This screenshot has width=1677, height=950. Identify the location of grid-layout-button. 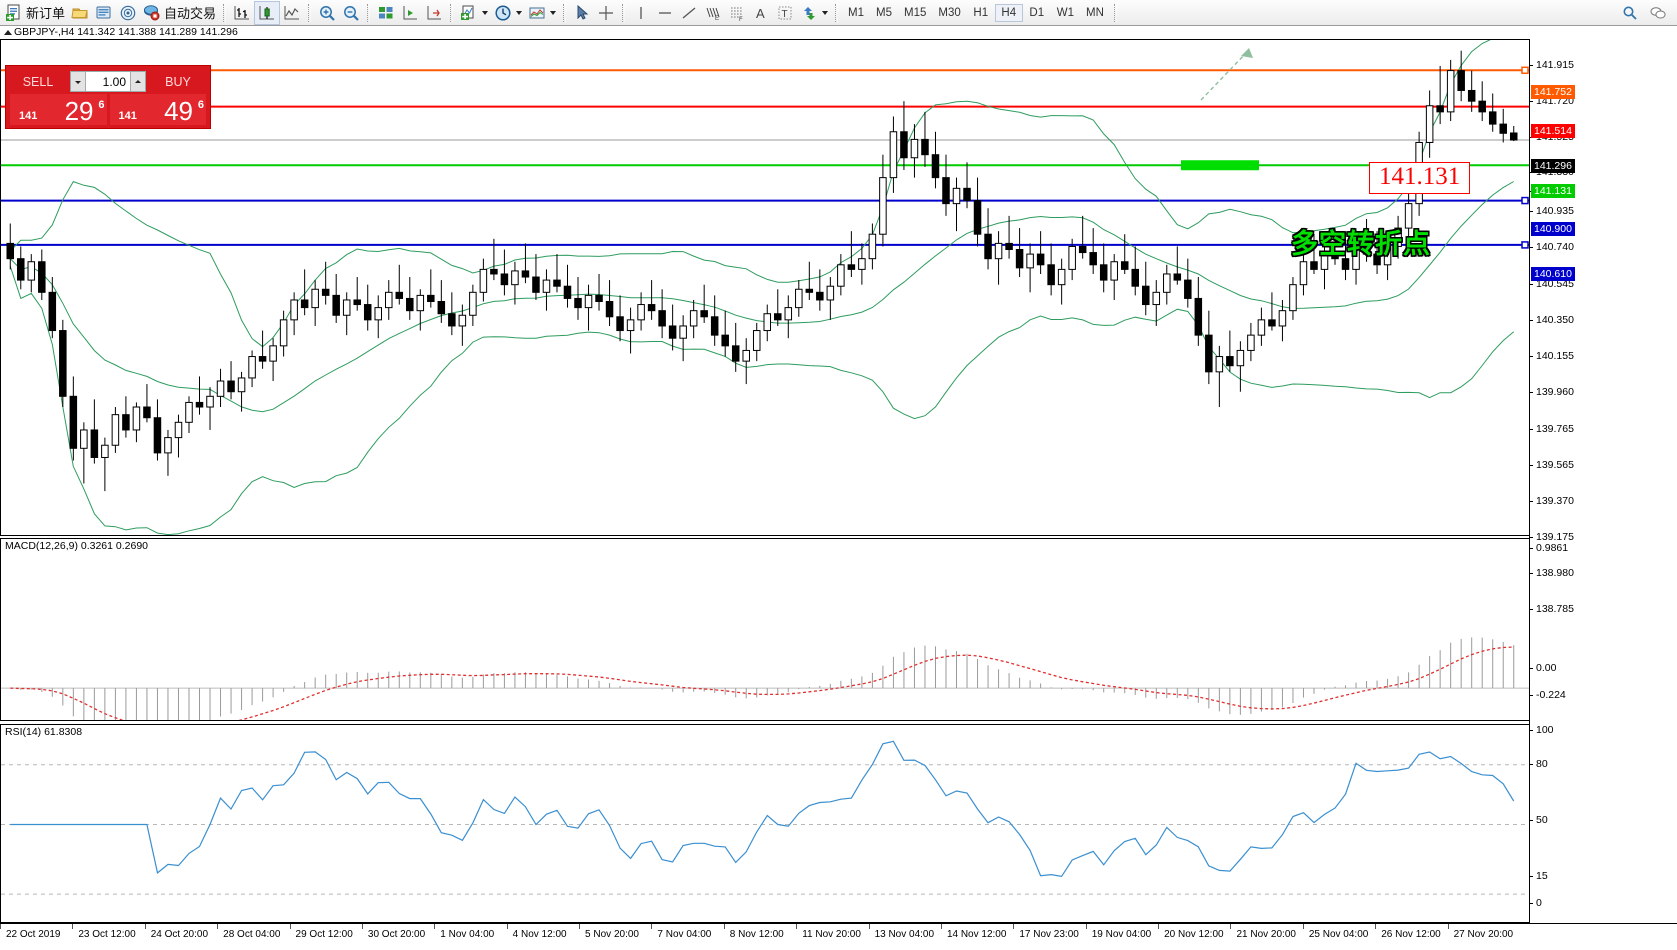
(386, 13).